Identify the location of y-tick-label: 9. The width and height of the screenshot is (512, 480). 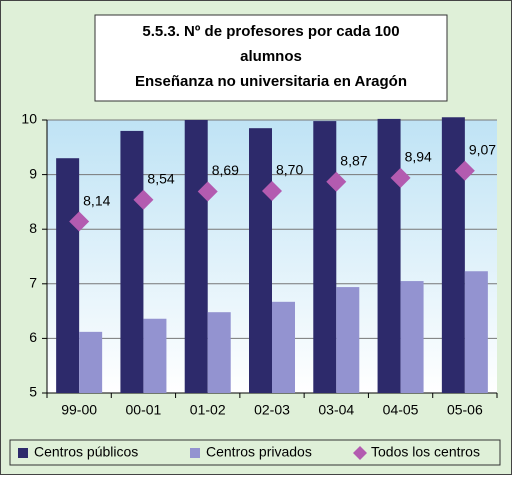
(33, 173).